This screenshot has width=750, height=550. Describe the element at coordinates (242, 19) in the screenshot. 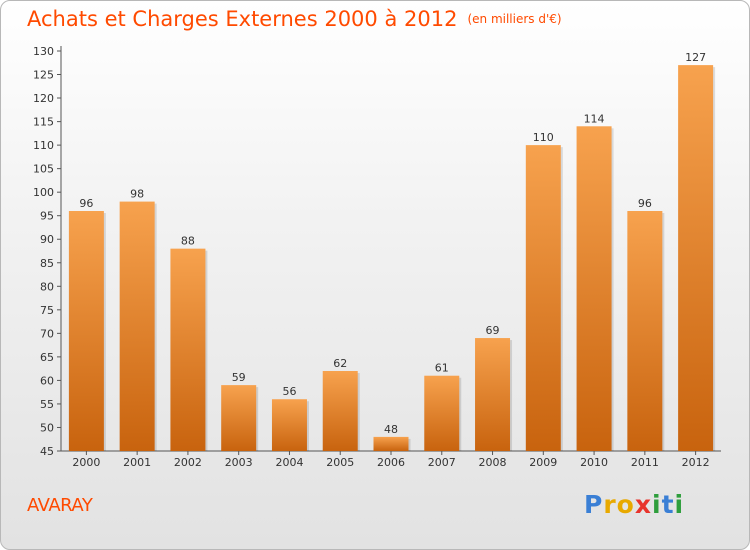

I see `chart-title-text: Achats et Charges Externes 2000 à 2012` at that location.